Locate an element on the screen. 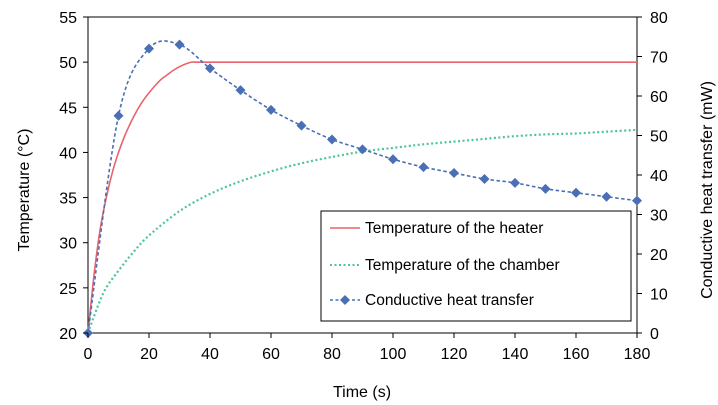 This screenshot has width=718, height=405. y-right-tick-label: 10 is located at coordinates (659, 295).